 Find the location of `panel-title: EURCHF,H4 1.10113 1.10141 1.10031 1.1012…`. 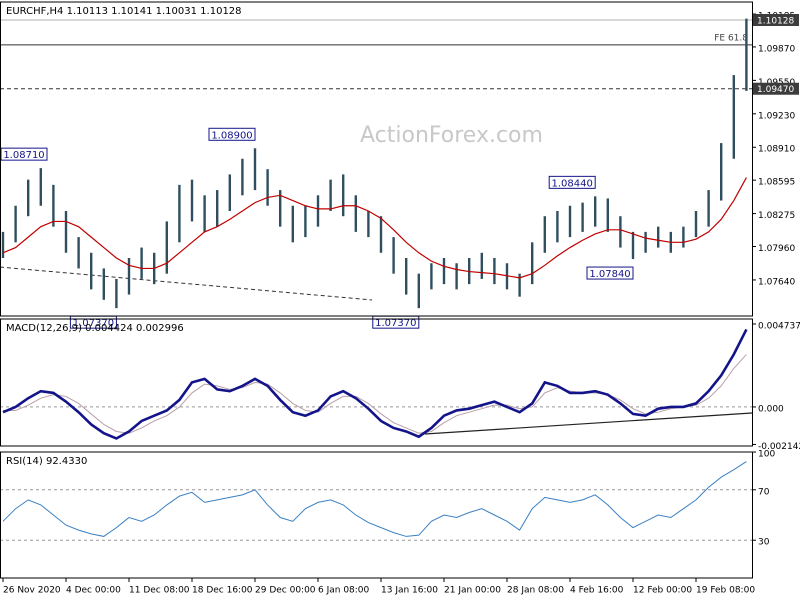

panel-title: EURCHF,H4 1.10113 1.10141 1.10031 1.1012… is located at coordinates (124, 11).